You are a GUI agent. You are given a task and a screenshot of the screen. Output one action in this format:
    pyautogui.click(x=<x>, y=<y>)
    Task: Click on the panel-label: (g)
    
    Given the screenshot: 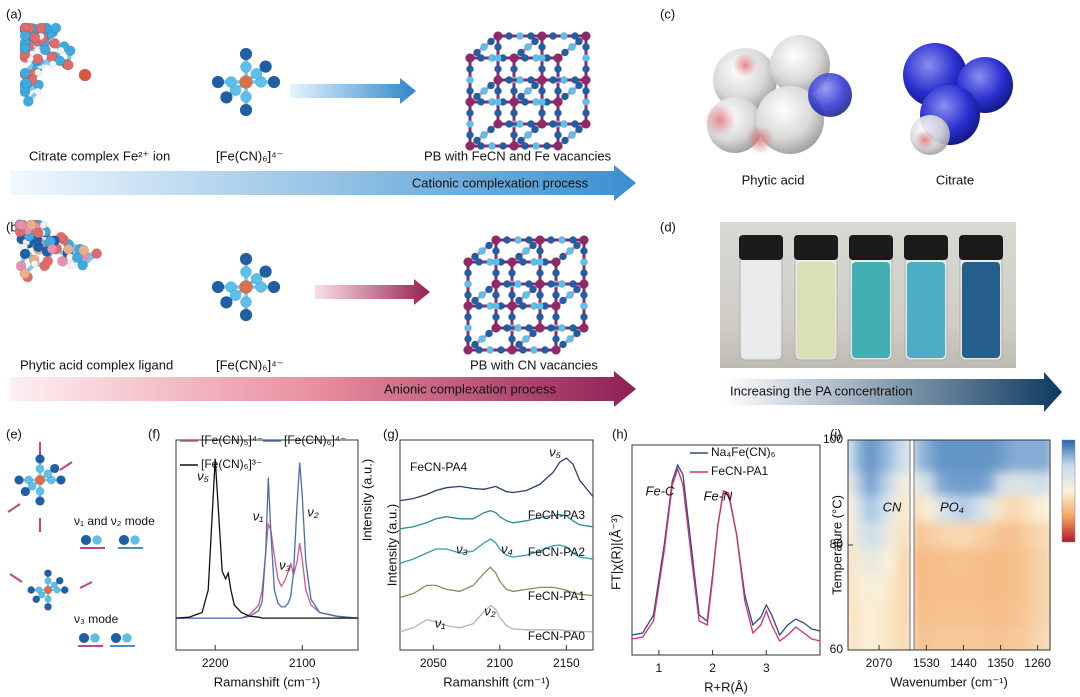 What is the action you would take?
    pyautogui.click(x=391, y=433)
    